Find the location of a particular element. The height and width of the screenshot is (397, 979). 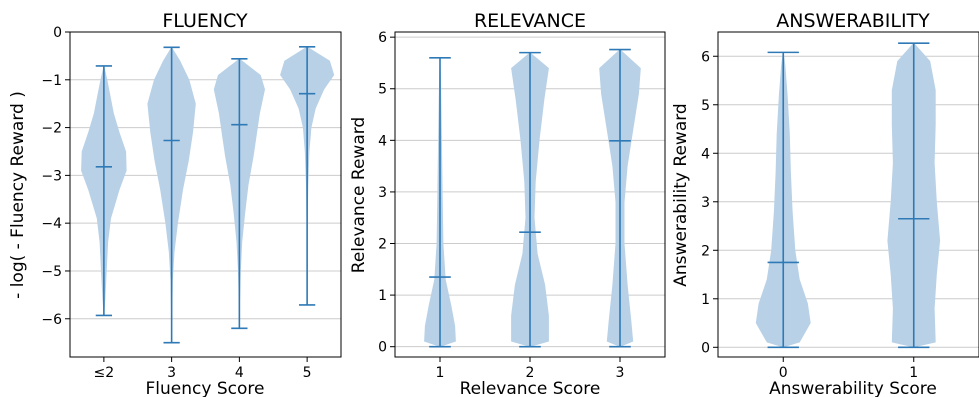

answerability-ylabel: Answerability Reward is located at coordinates (681, 194).